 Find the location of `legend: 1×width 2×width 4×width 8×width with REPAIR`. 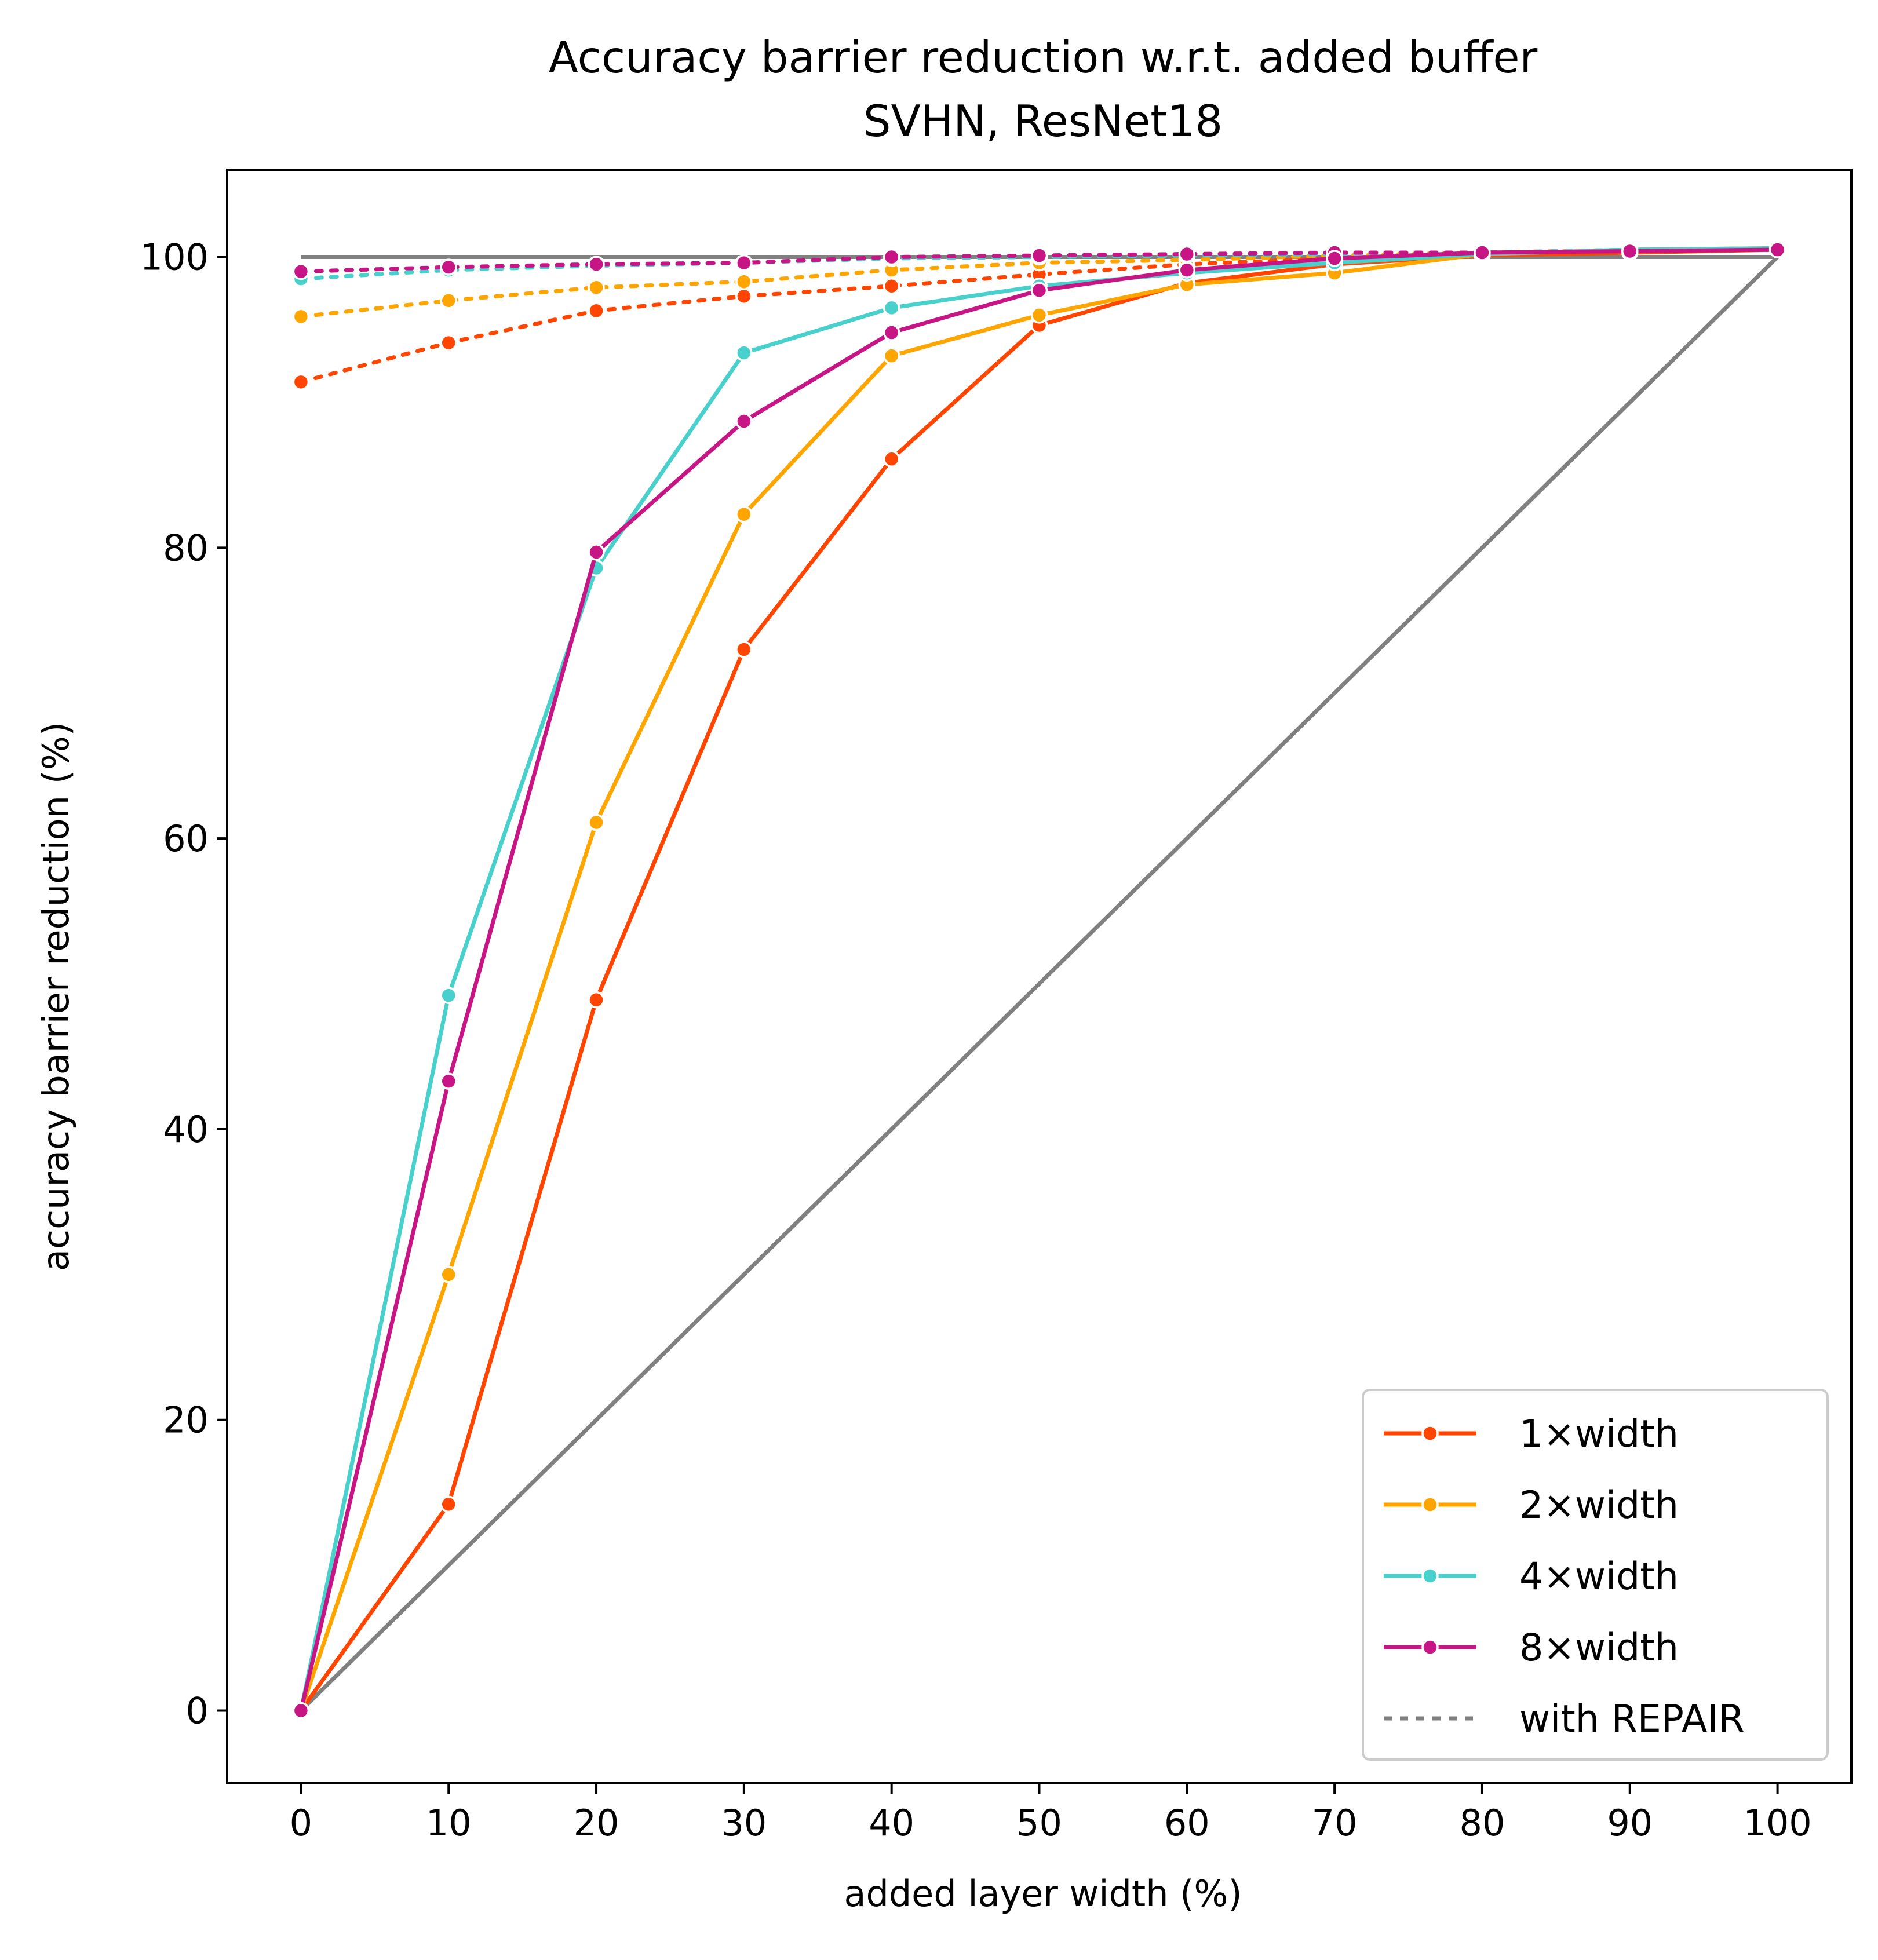

legend: 1×width 2×width 4×width 8×width with REPAIR is located at coordinates (1595, 1575).